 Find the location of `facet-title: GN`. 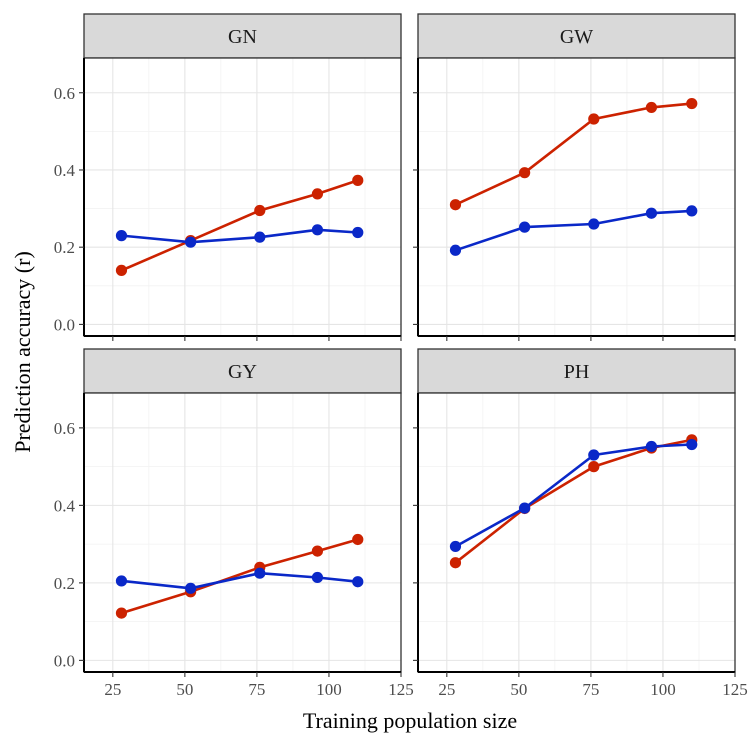

facet-title: GN is located at coordinates (242, 37).